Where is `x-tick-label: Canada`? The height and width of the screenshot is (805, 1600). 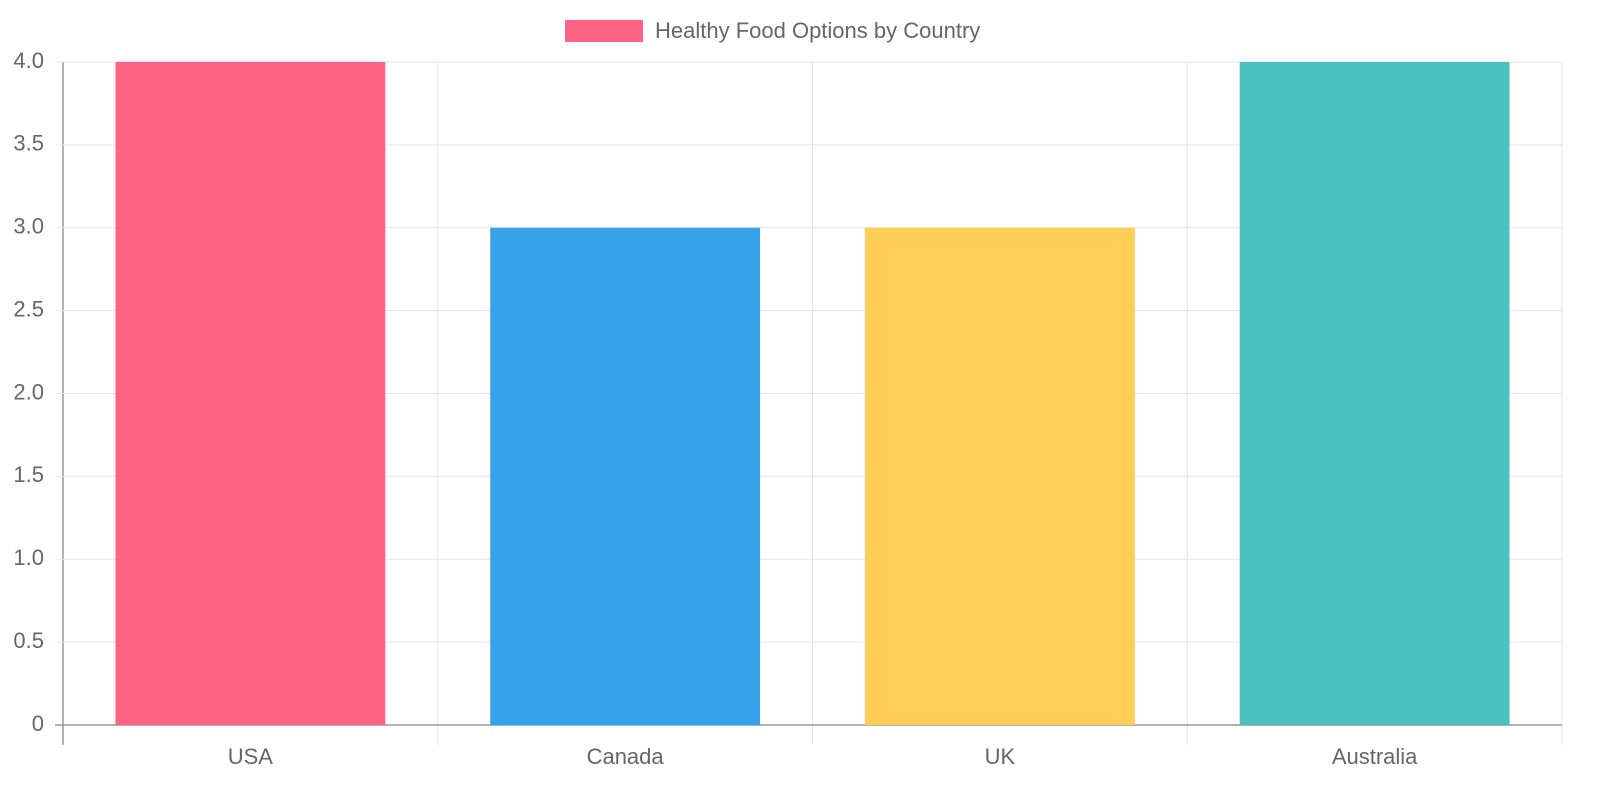
x-tick-label: Canada is located at coordinates (626, 756).